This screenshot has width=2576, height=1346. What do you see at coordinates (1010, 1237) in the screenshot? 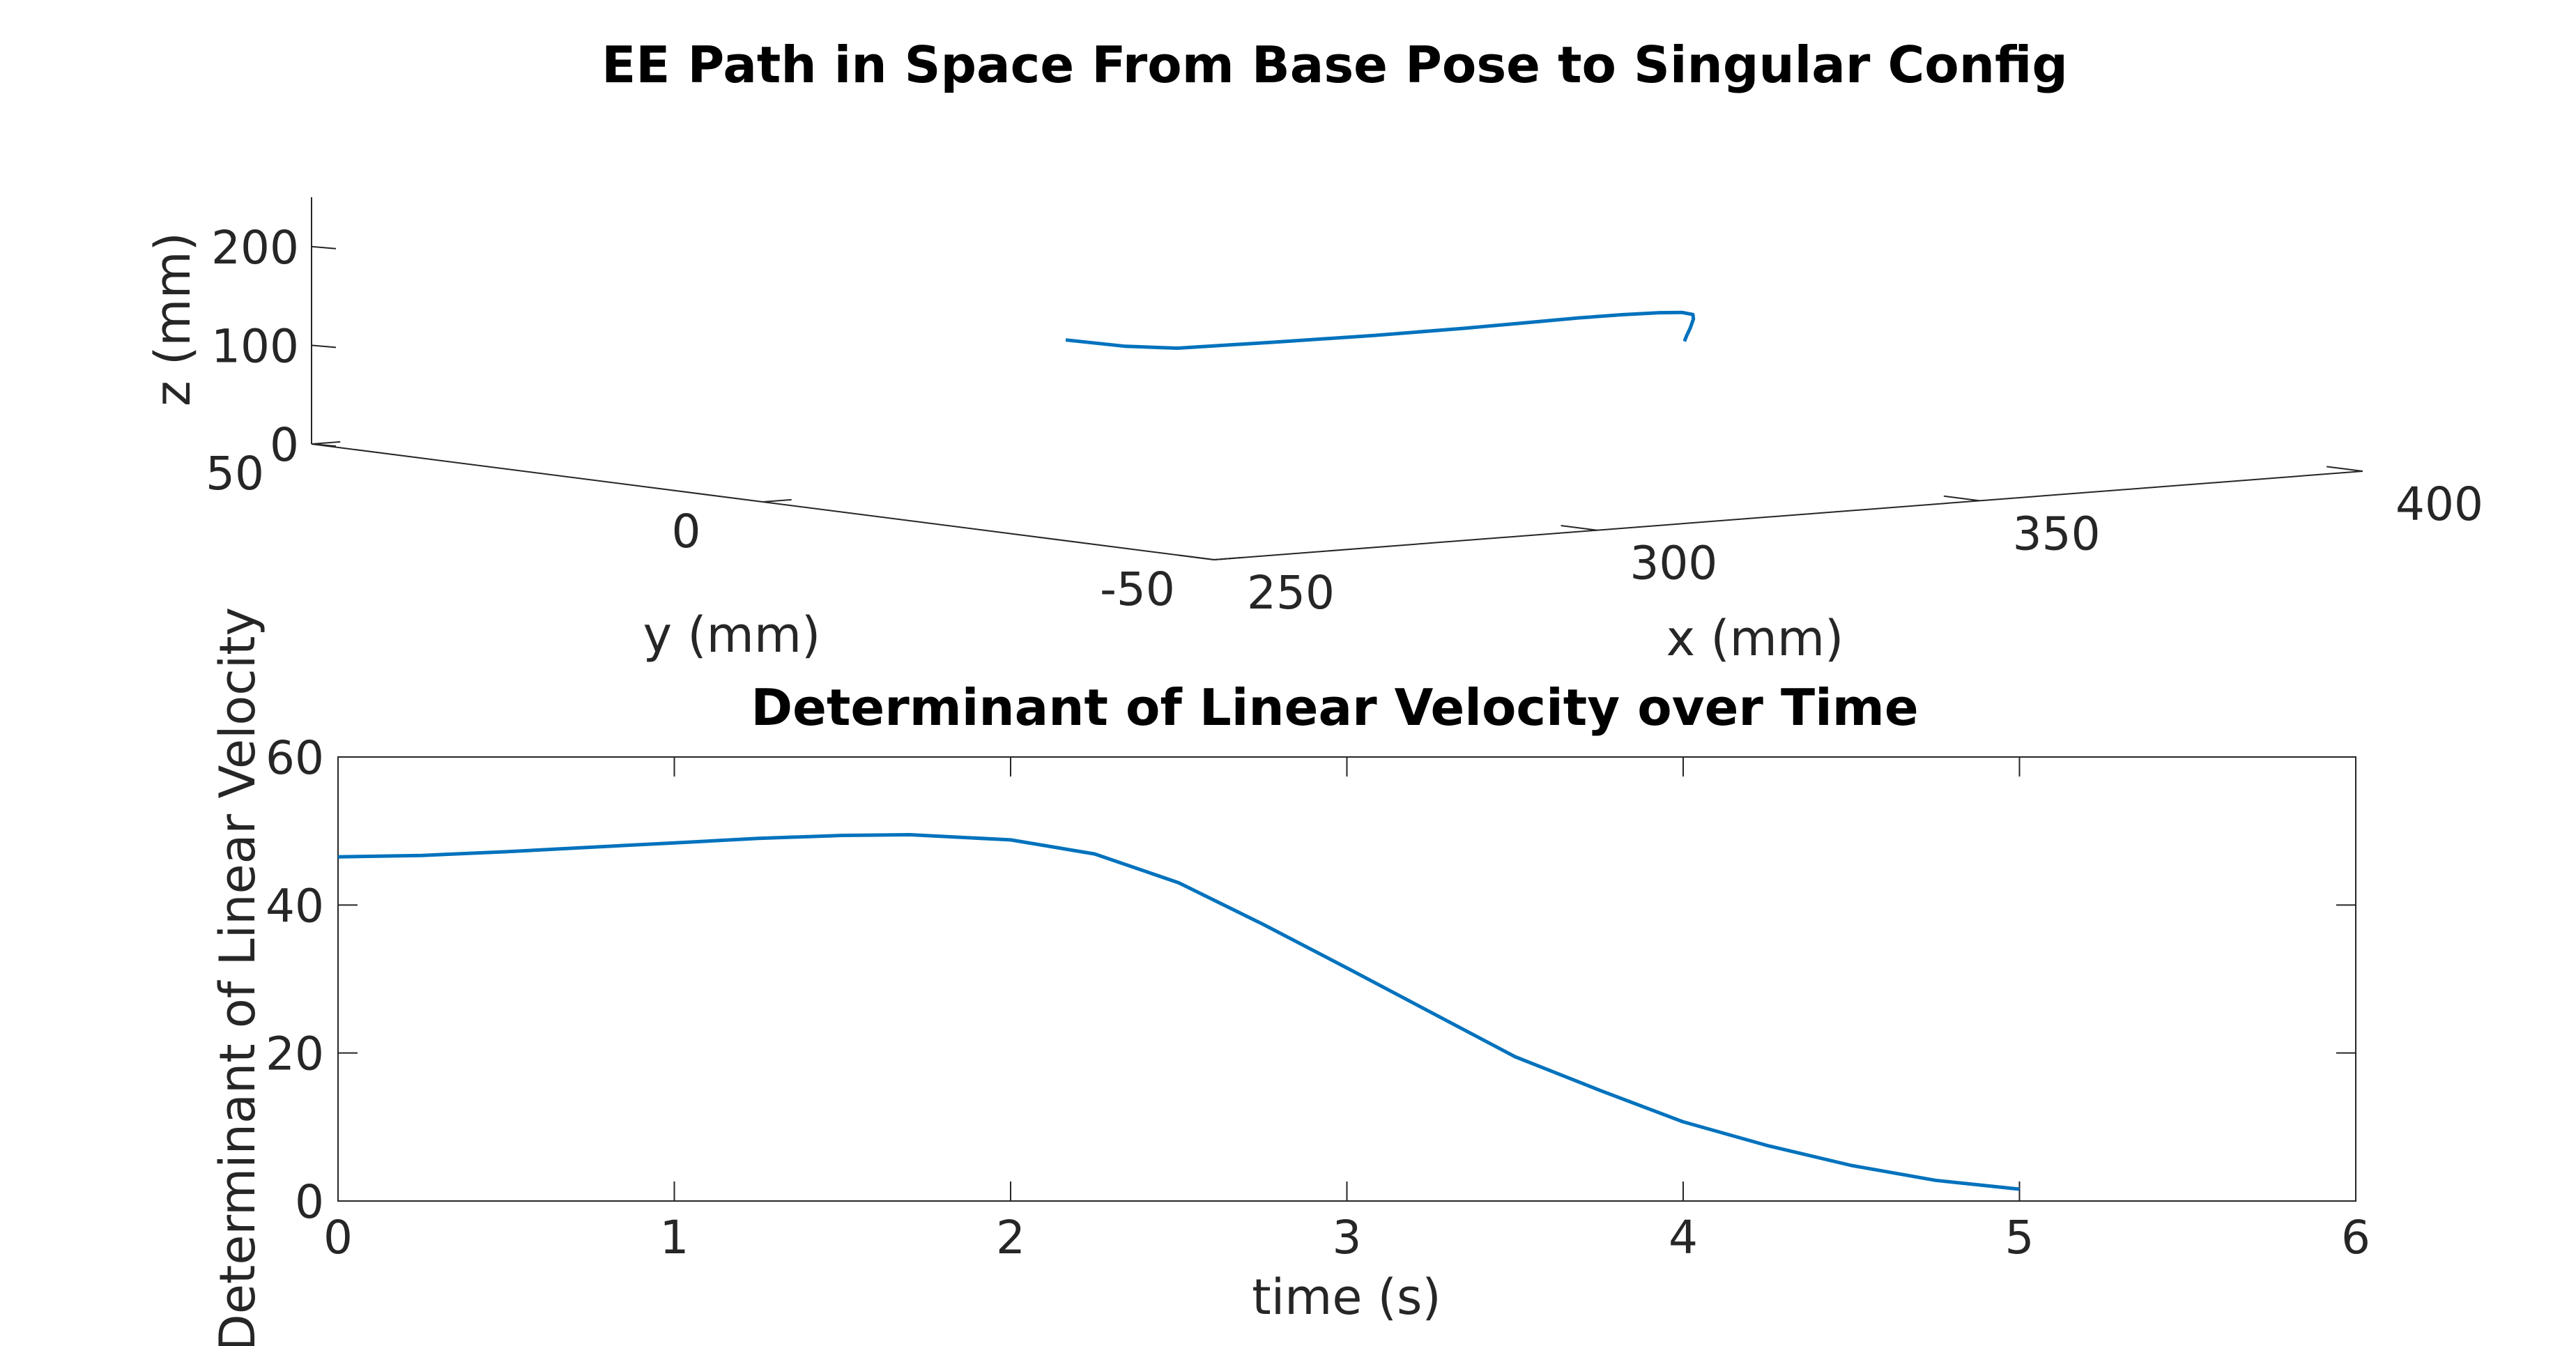
I see `x-tick-label-2d: 2` at bounding box center [1010, 1237].